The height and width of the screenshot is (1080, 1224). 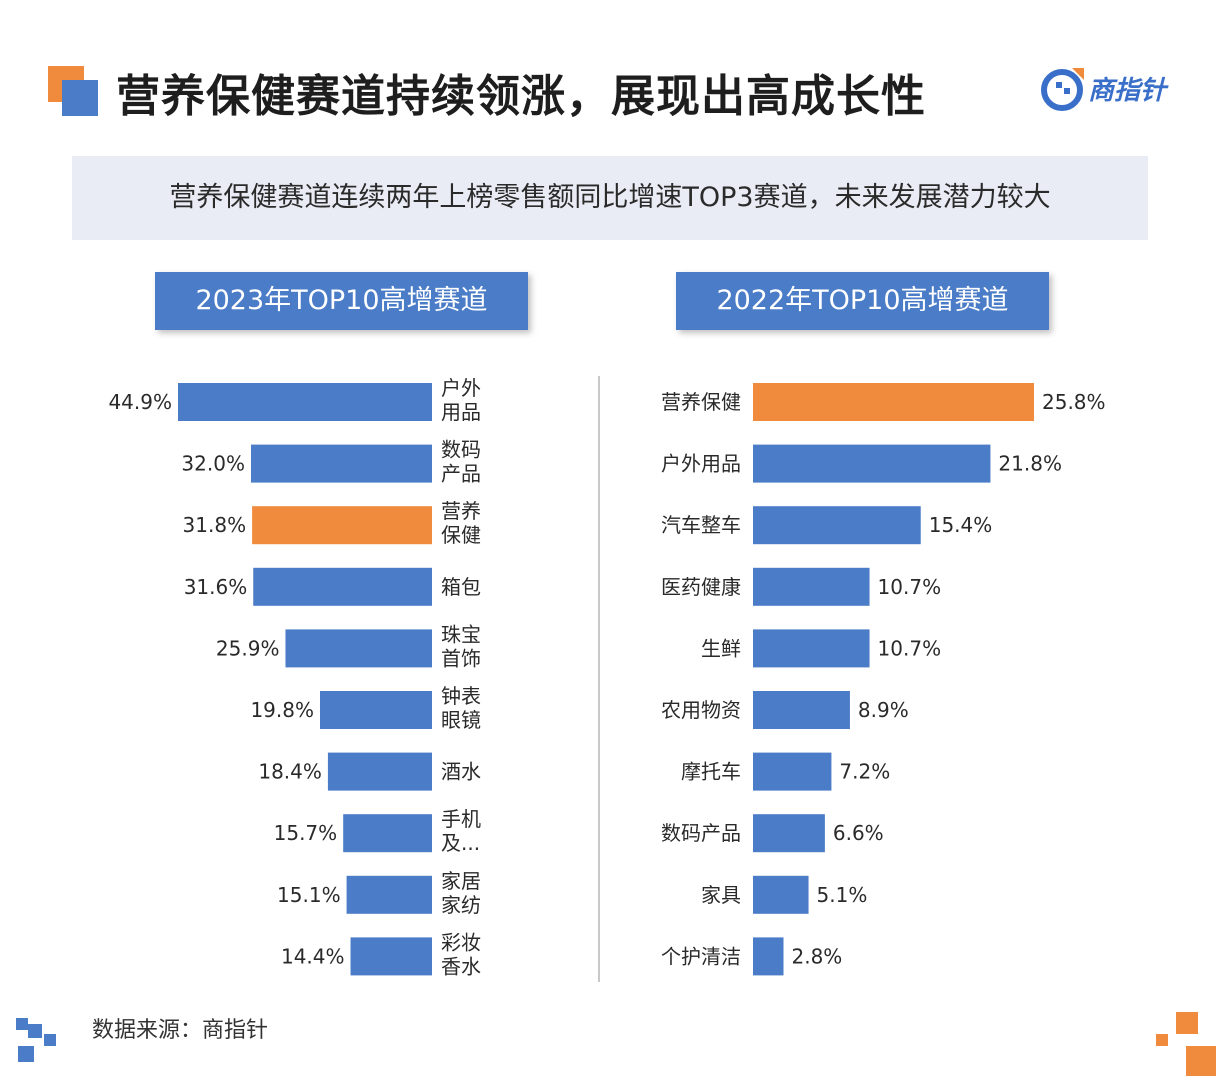 What do you see at coordinates (701, 833) in the screenshot?
I see `category-label-2022: 数码产品` at bounding box center [701, 833].